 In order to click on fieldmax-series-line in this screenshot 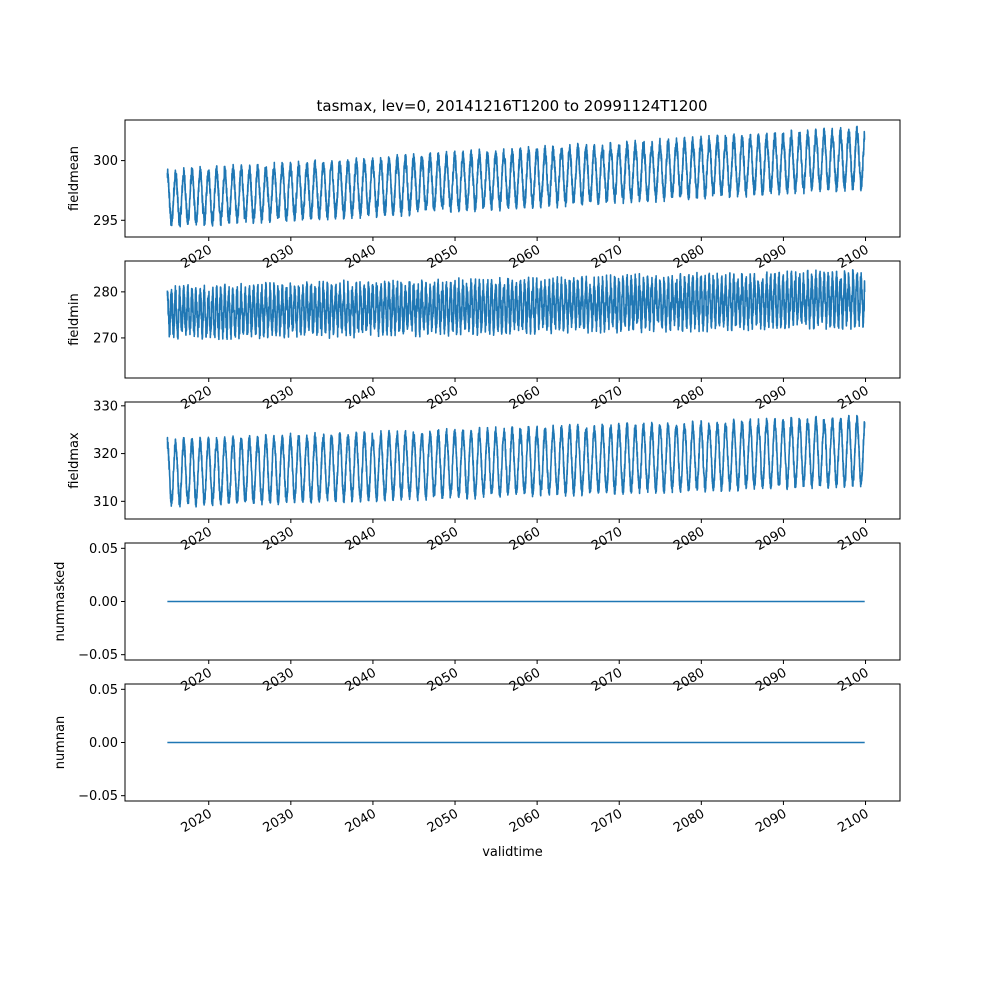, I will do `click(516, 461)`.